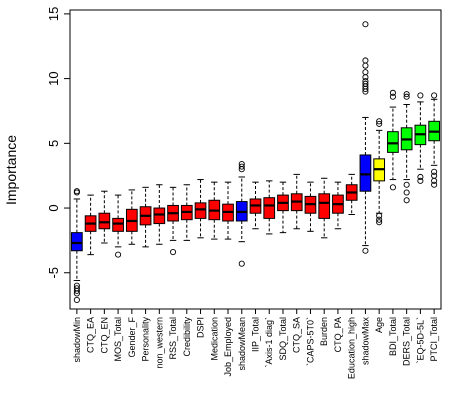 The image size is (474, 401). Describe the element at coordinates (187, 337) in the screenshot. I see `x-tick-label: Credibility` at that location.